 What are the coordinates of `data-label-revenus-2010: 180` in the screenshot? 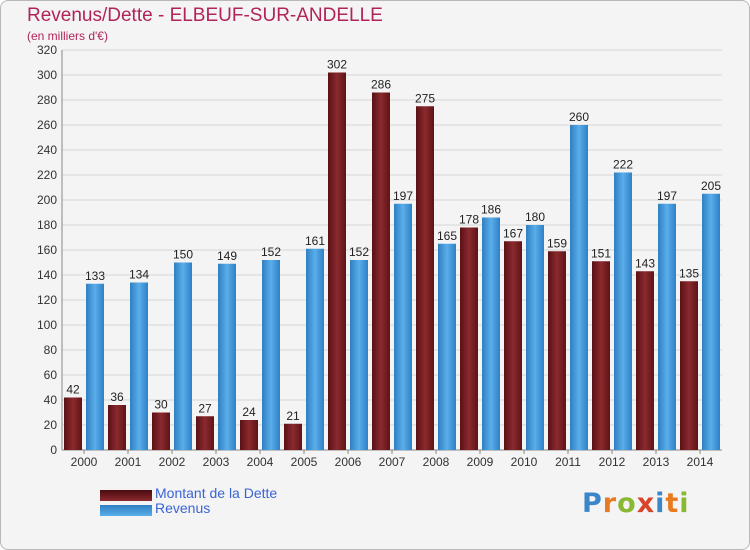 It's located at (535, 217).